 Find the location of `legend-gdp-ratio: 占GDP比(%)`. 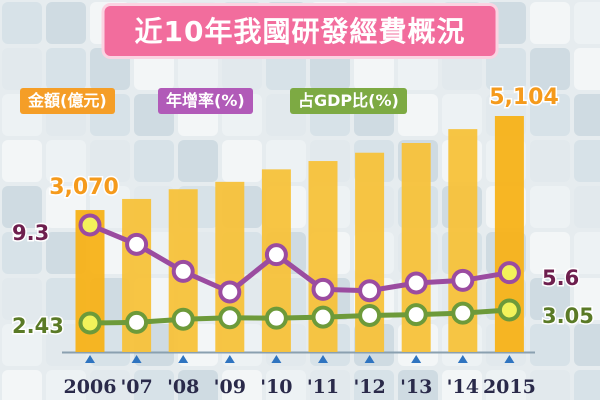

legend-gdp-ratio: 占GDP比(%) is located at coordinates (348, 101).